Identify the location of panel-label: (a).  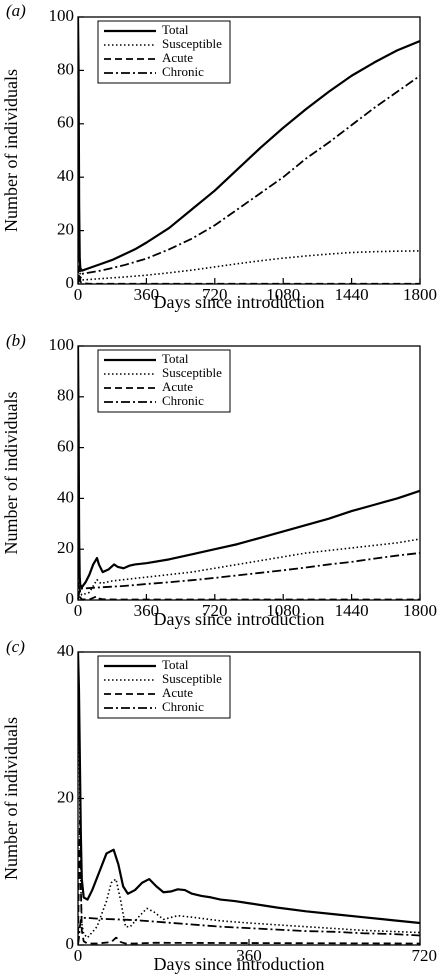
(16, 10).